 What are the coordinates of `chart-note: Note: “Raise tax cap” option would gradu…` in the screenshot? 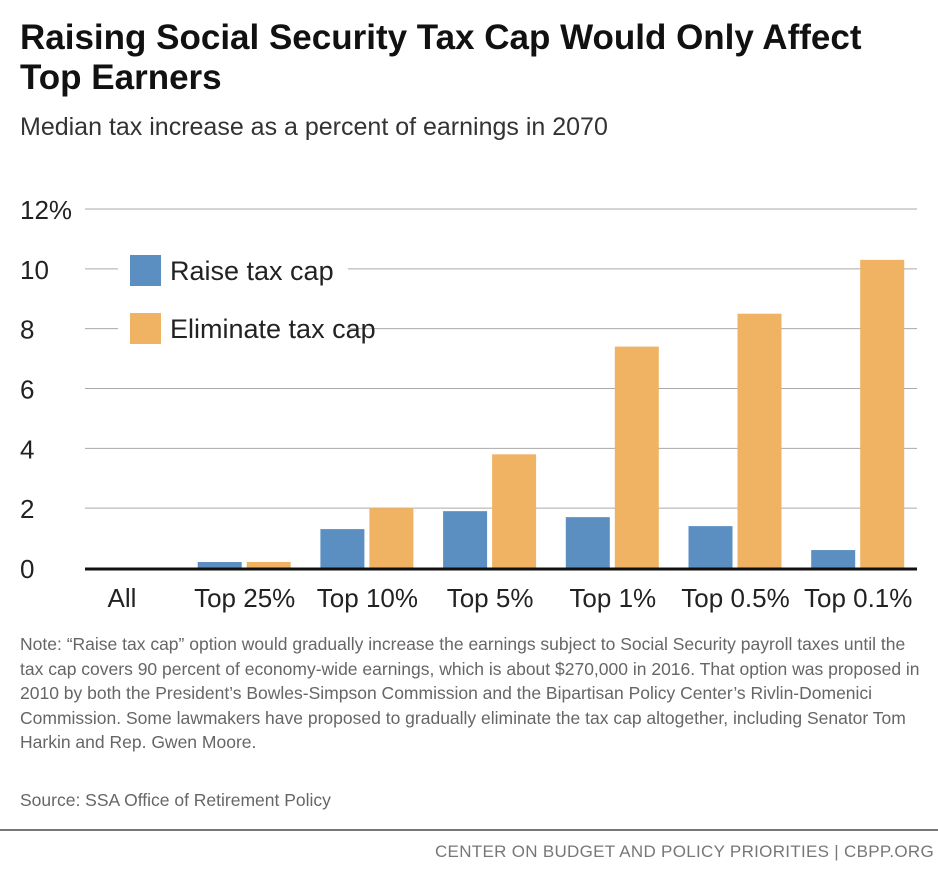 It's located at (470, 693).